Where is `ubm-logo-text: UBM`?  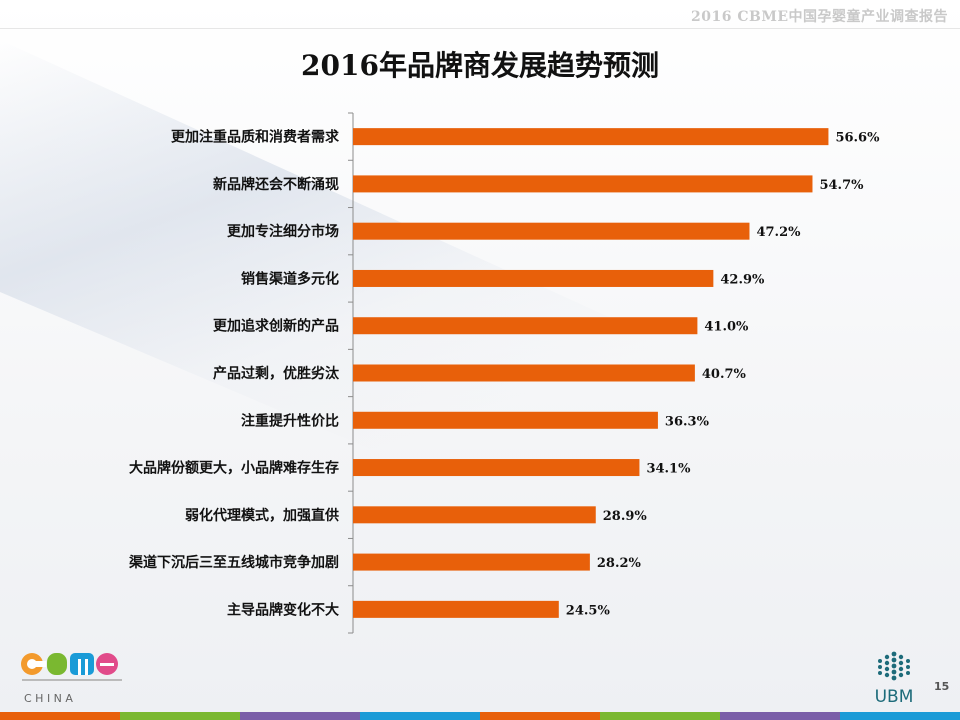 ubm-logo-text: UBM is located at coordinates (894, 696).